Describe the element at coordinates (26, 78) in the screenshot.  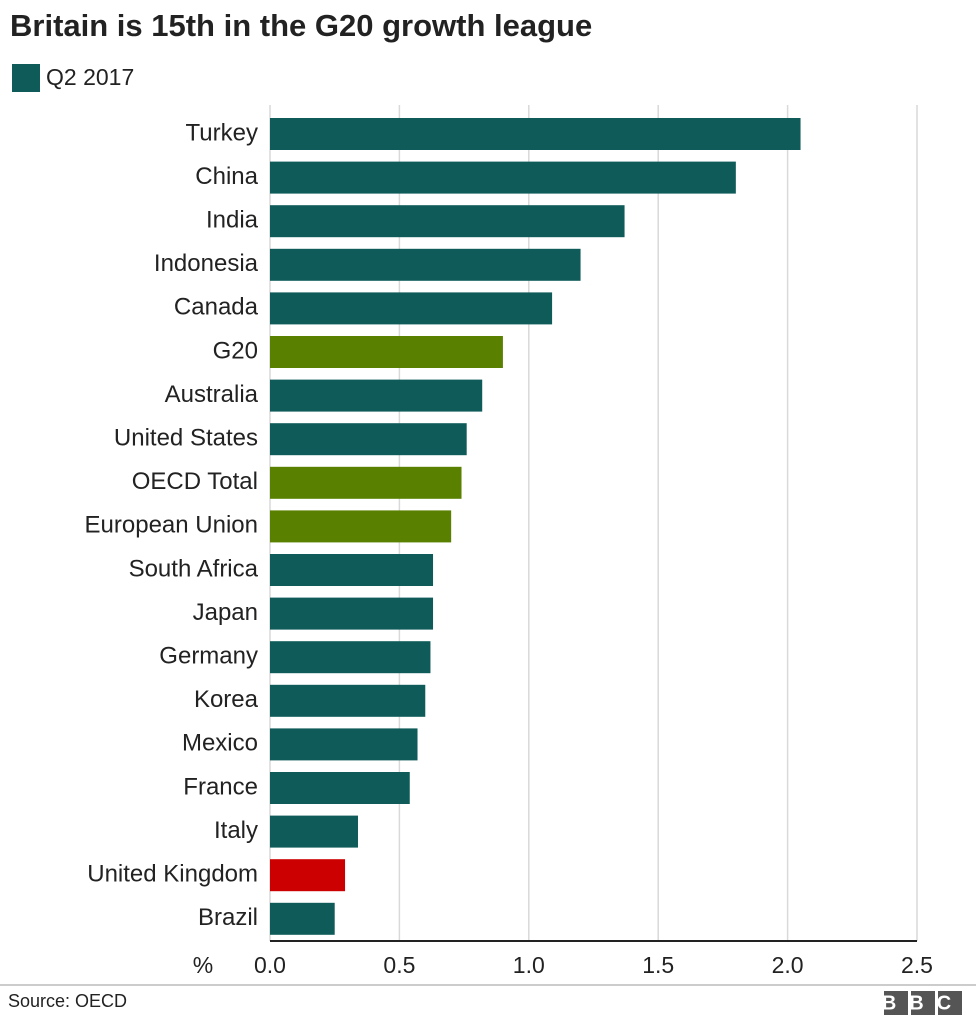
I see `legend-swatch` at that location.